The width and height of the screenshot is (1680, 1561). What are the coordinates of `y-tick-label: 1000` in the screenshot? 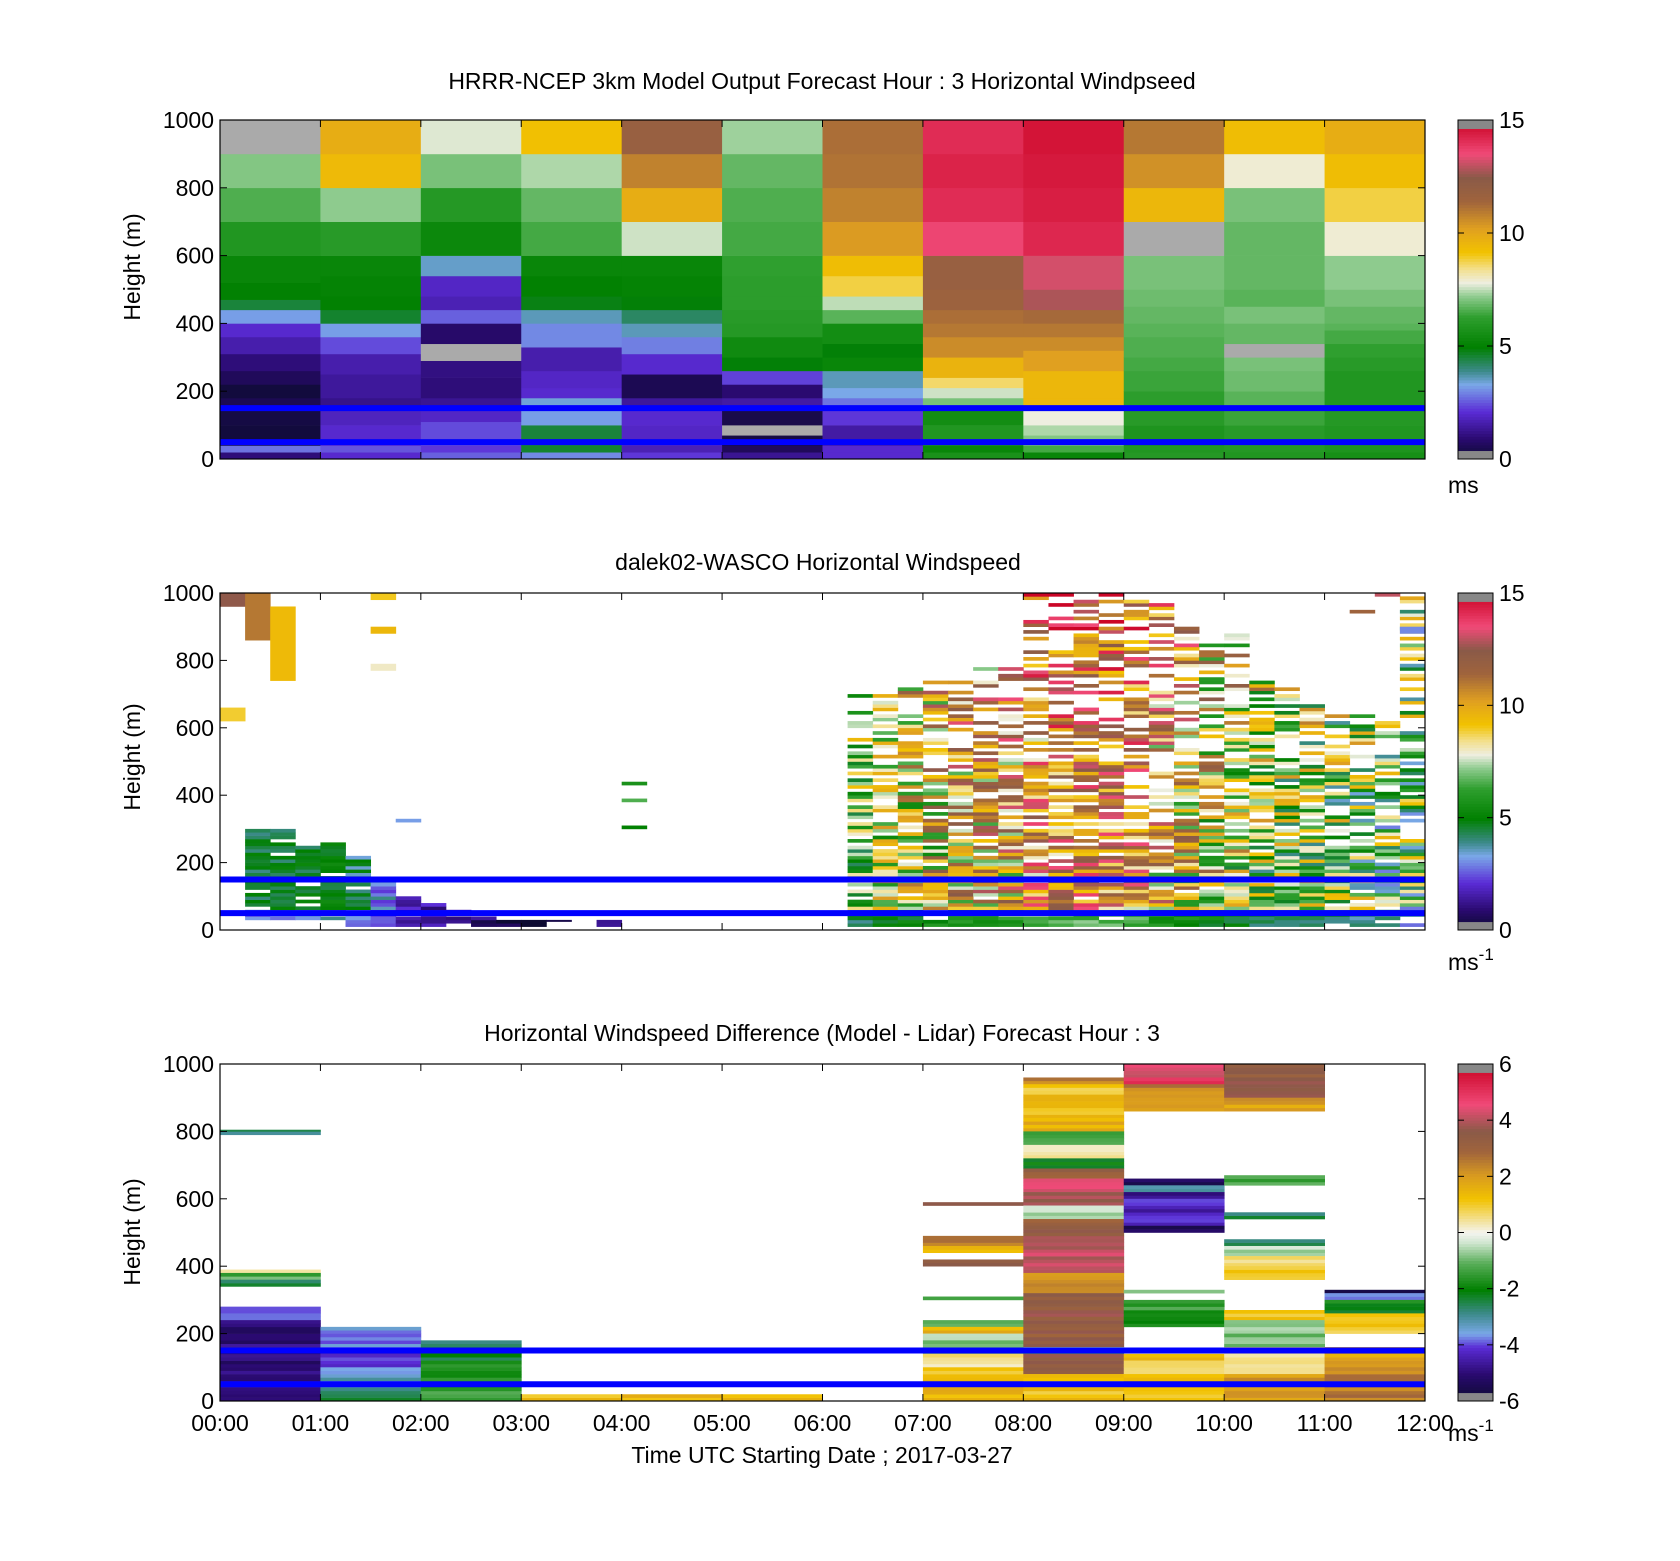 It's located at (188, 593).